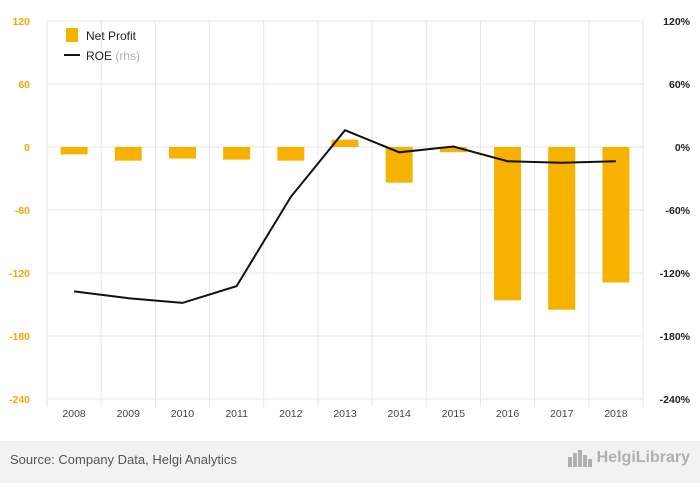 This screenshot has height=483, width=700. What do you see at coordinates (675, 337) in the screenshot?
I see `right-tick-label: -180%` at bounding box center [675, 337].